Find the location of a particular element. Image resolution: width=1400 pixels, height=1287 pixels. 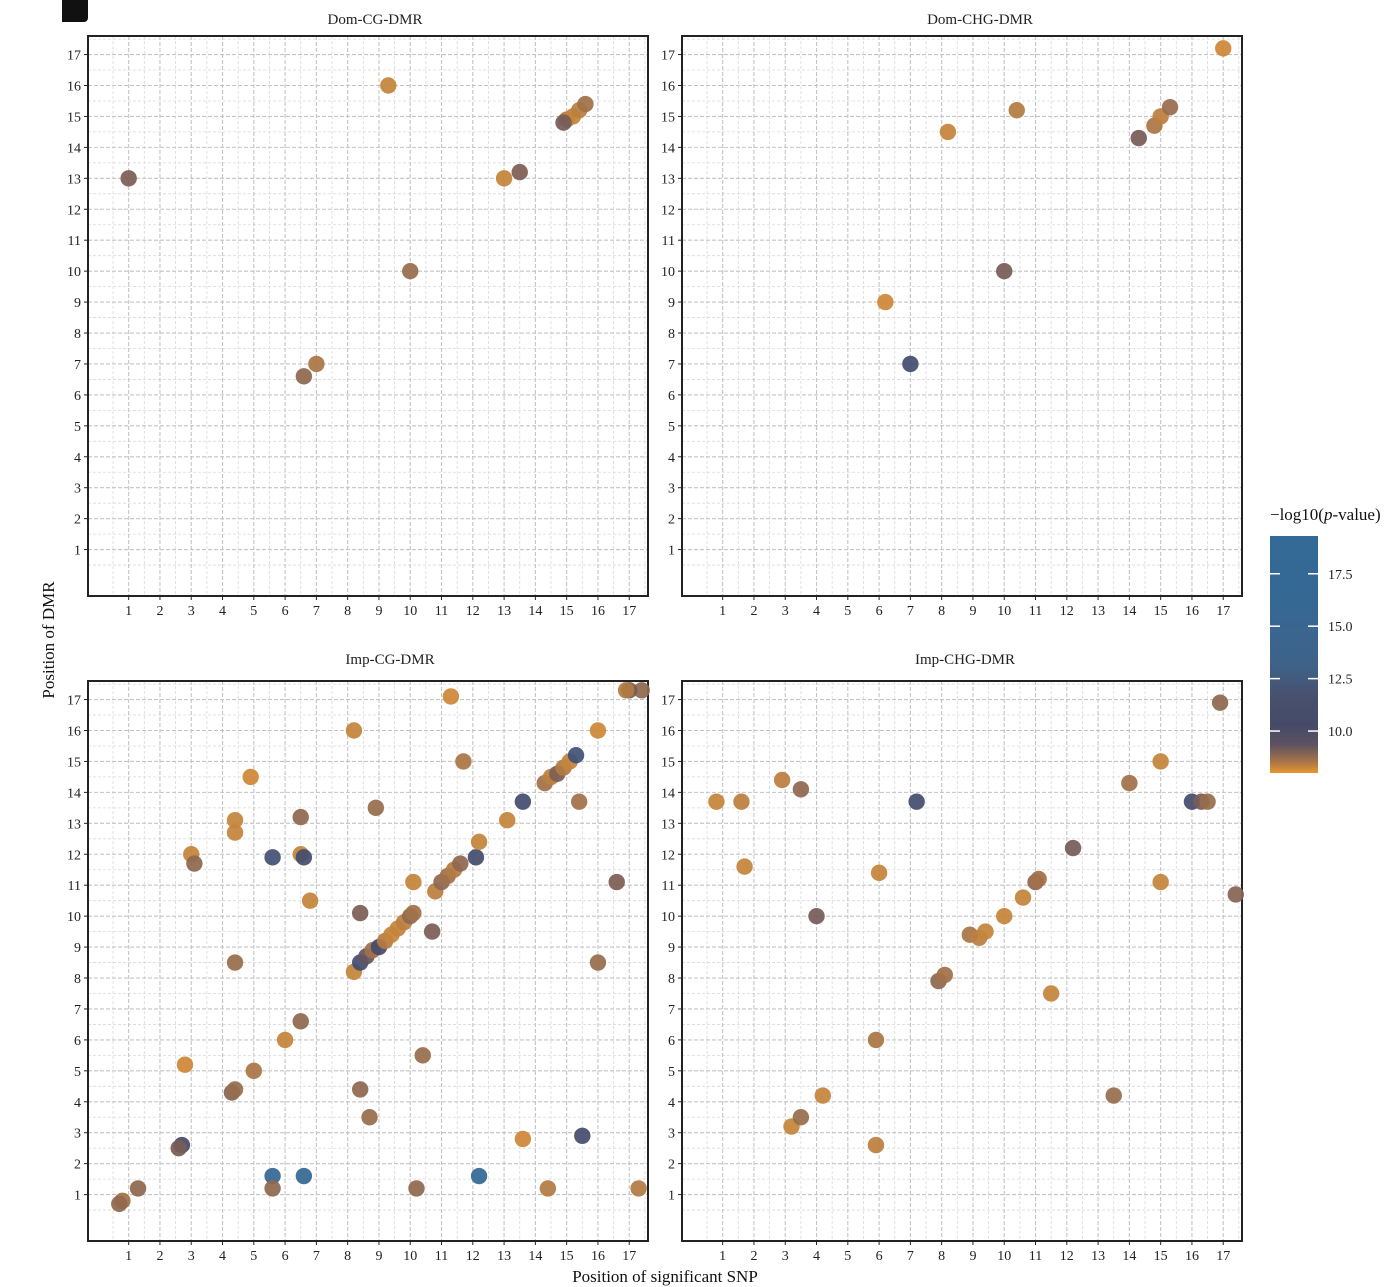

y-tick-label: 7 is located at coordinates (77, 365).